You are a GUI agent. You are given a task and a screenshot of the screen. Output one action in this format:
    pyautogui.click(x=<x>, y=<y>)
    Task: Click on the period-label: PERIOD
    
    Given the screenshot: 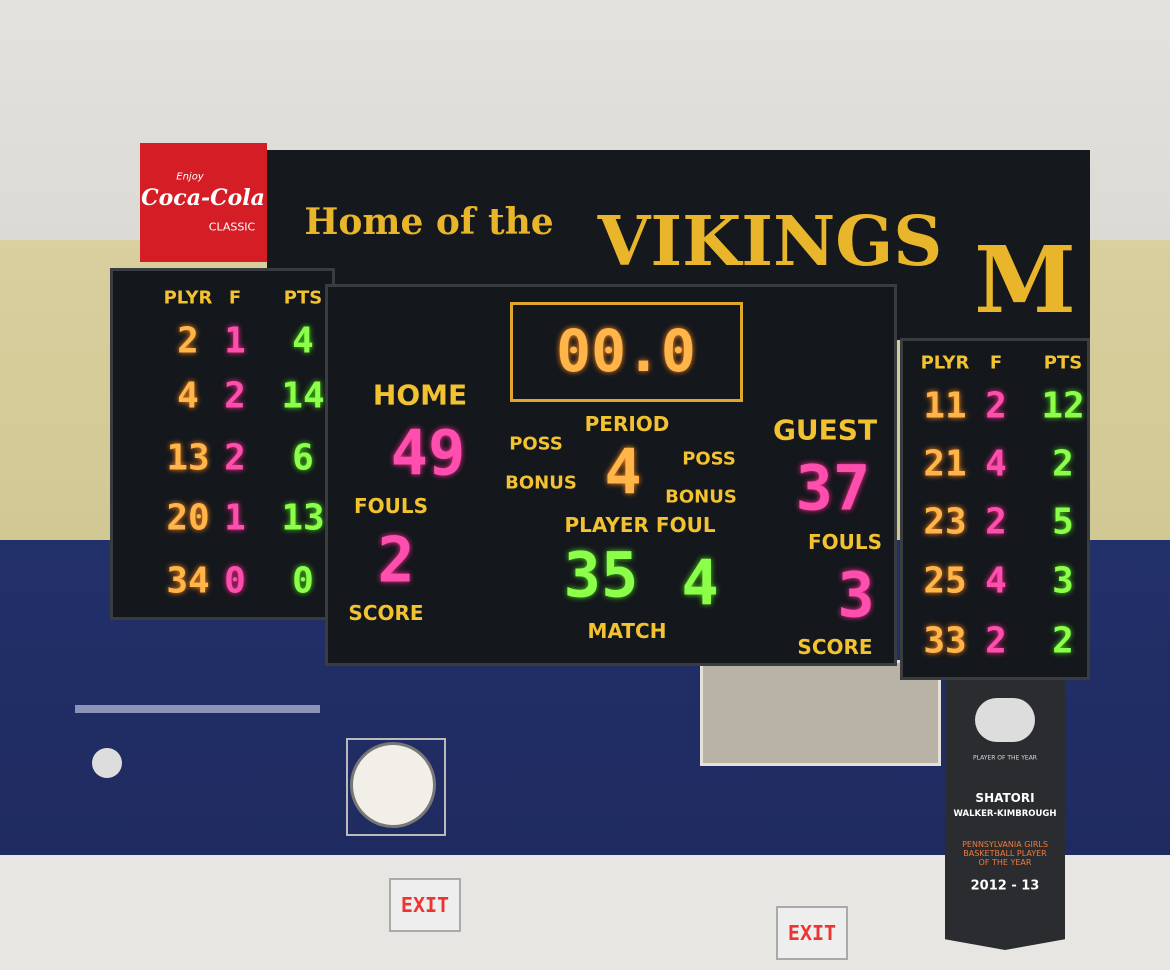 What is the action you would take?
    pyautogui.click(x=627, y=424)
    